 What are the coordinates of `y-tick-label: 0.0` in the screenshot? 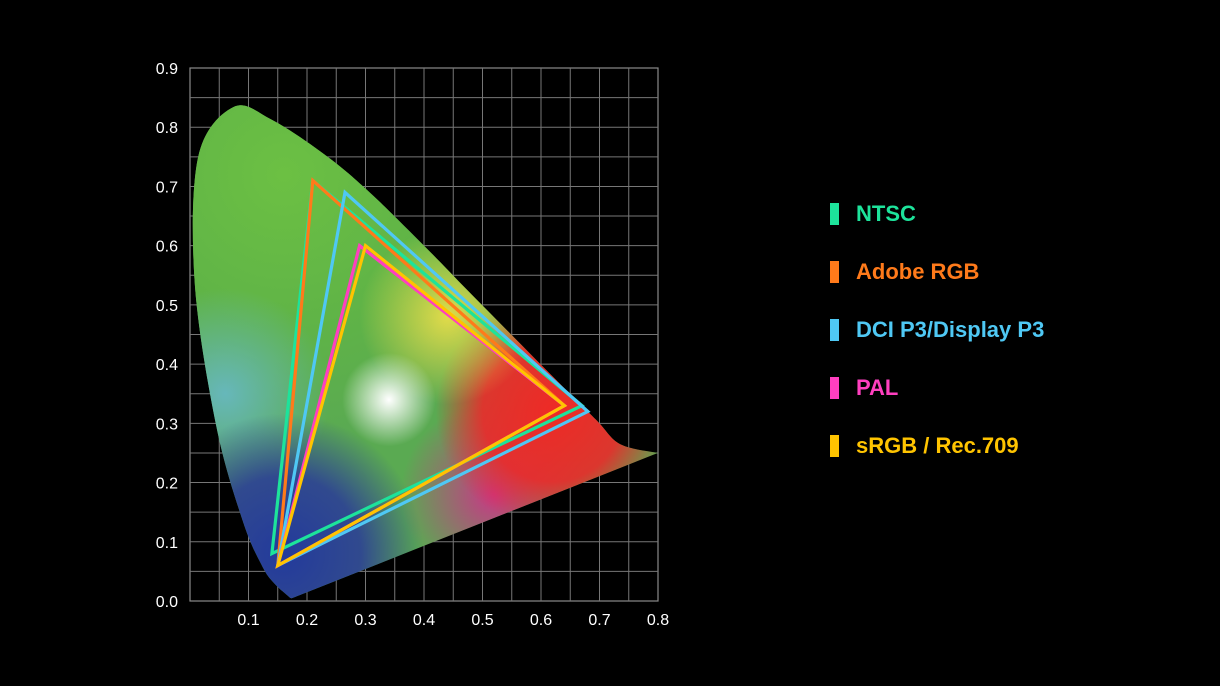 It's located at (167, 602).